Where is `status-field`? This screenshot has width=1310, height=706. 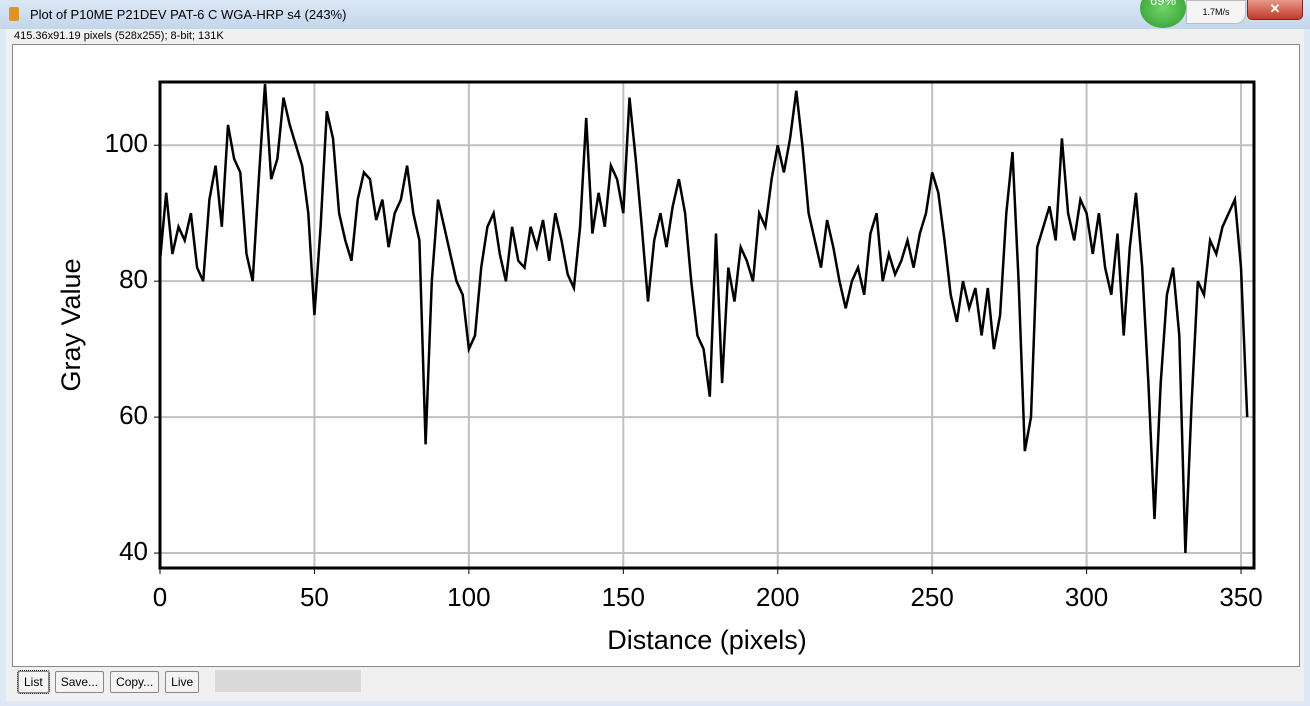 status-field is located at coordinates (288, 681).